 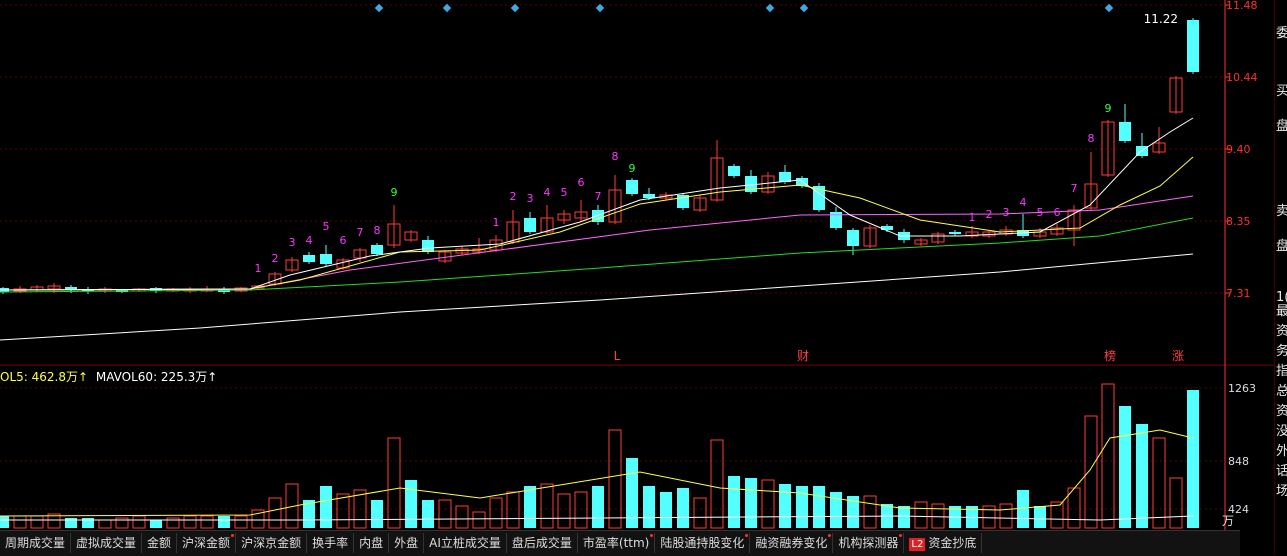 I want to click on indicator-tab-0: 周期成交量, so click(x=36, y=543).